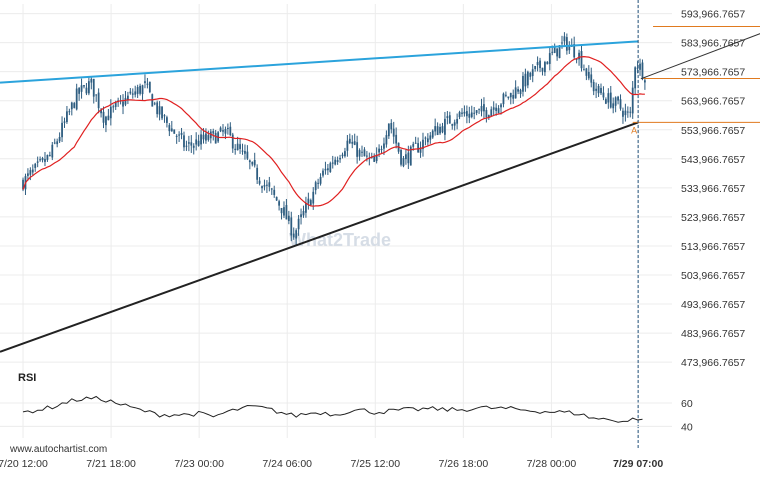 This screenshot has width=760, height=480. Describe the element at coordinates (58, 449) in the screenshot. I see `source-label: www.autochartist.com` at that location.